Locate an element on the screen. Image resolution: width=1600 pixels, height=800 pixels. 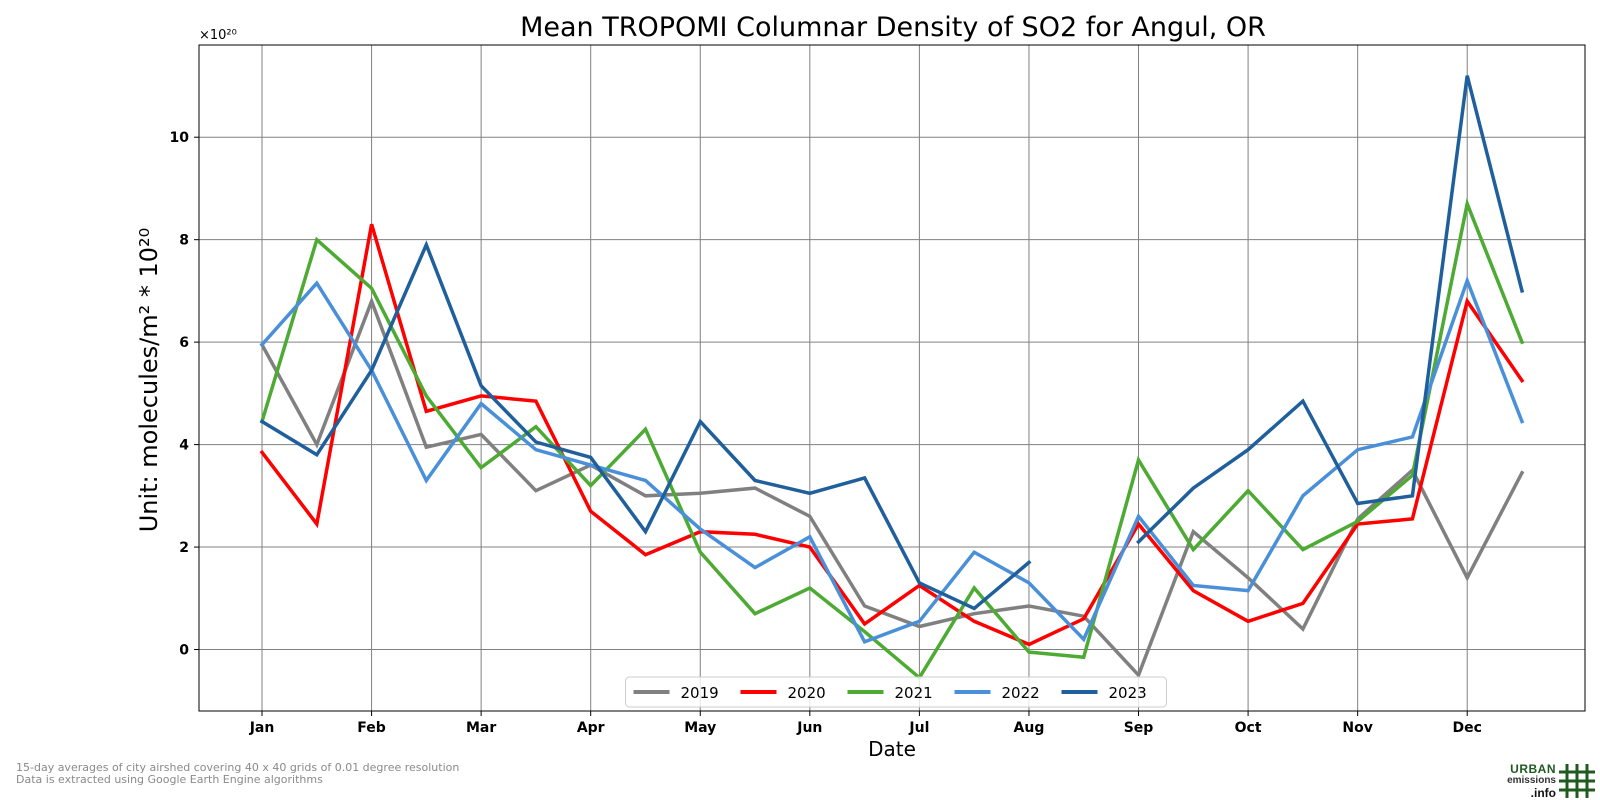
legend-label-2019: 2019 is located at coordinates (700, 693).